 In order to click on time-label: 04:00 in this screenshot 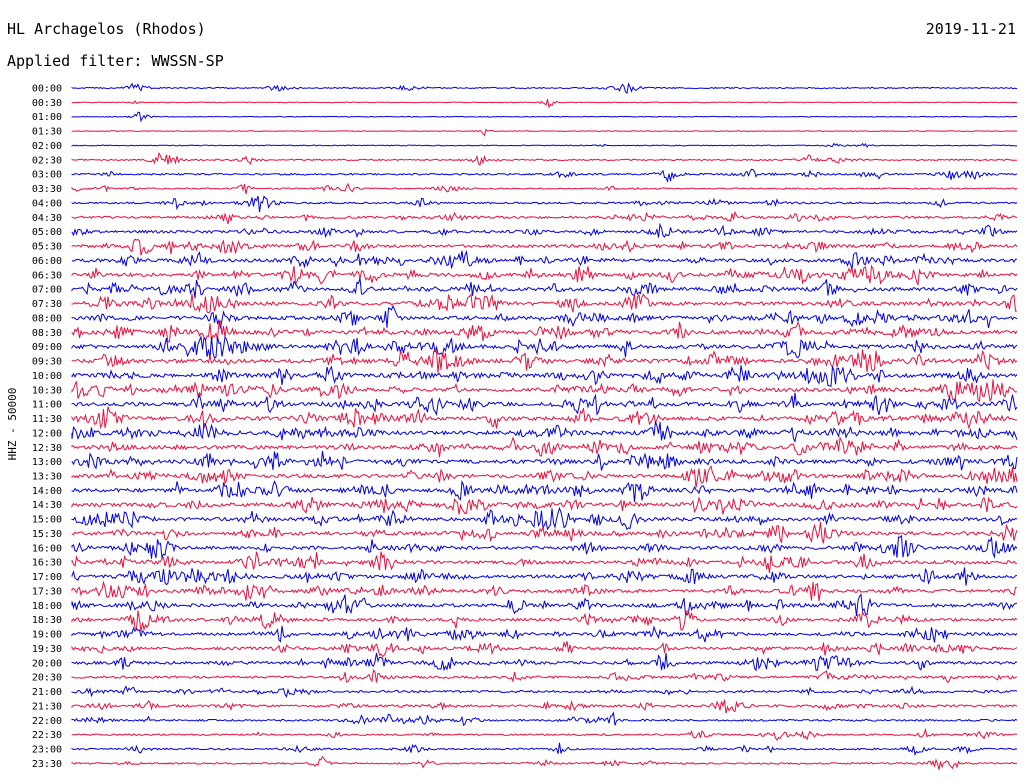, I will do `click(47, 203)`.